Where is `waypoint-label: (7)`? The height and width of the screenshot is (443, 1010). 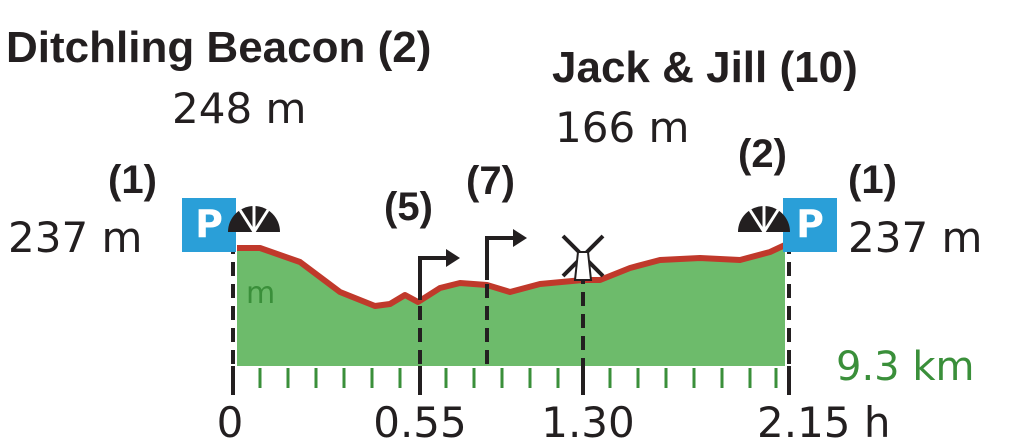 waypoint-label: (7) is located at coordinates (490, 181).